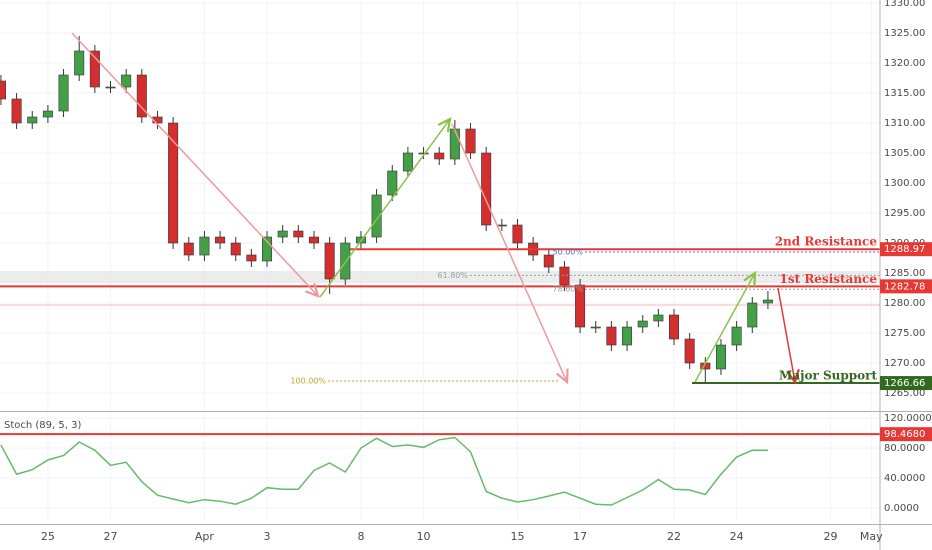 The width and height of the screenshot is (932, 550). Describe the element at coordinates (267, 536) in the screenshot. I see `x-tick-label: 3` at that location.